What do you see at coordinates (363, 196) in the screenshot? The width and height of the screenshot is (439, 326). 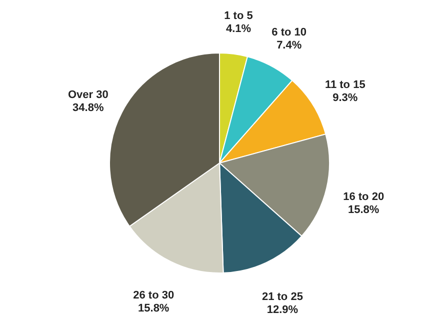 I see `slice-label: 16 to 20` at bounding box center [363, 196].